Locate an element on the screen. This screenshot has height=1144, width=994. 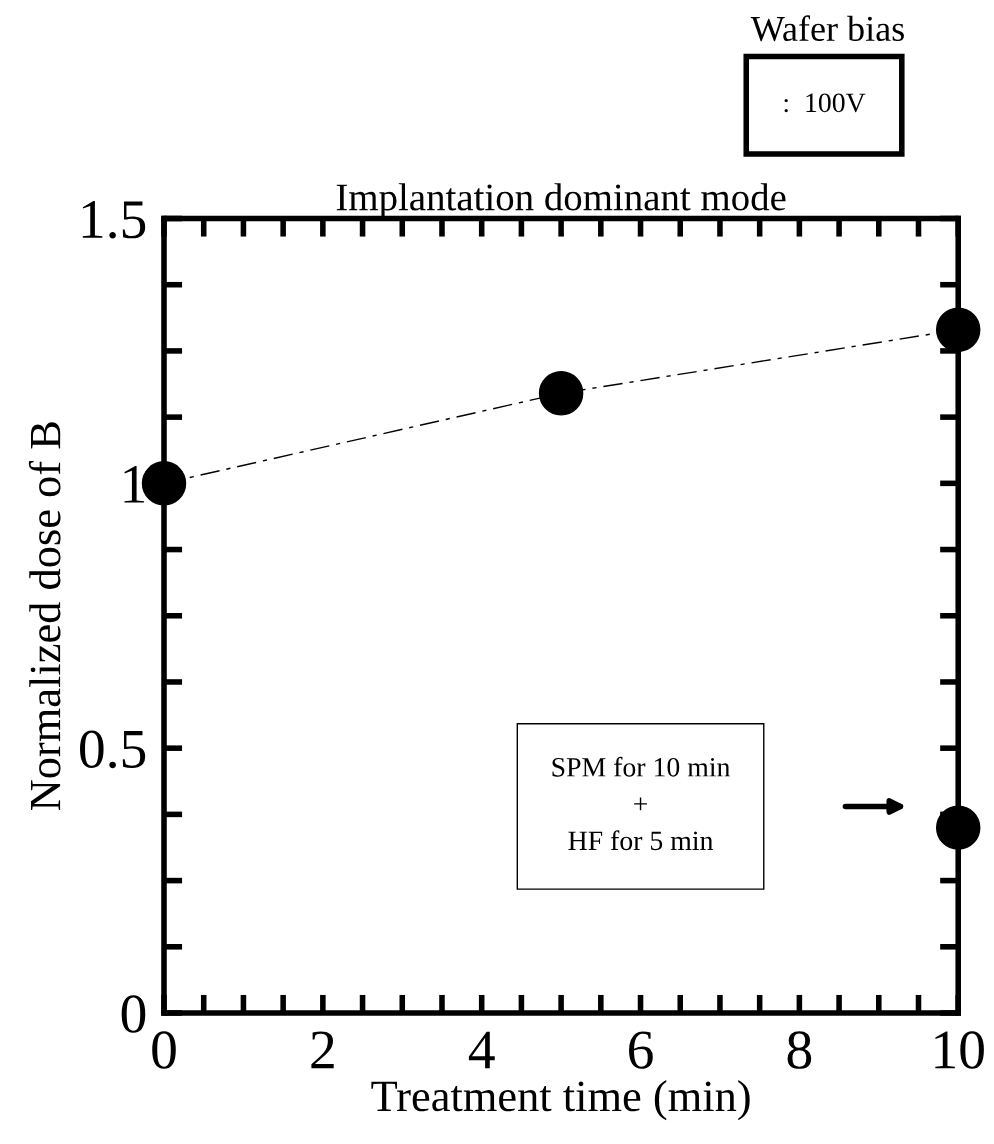
y-tick-label: 1 is located at coordinates (134, 484).